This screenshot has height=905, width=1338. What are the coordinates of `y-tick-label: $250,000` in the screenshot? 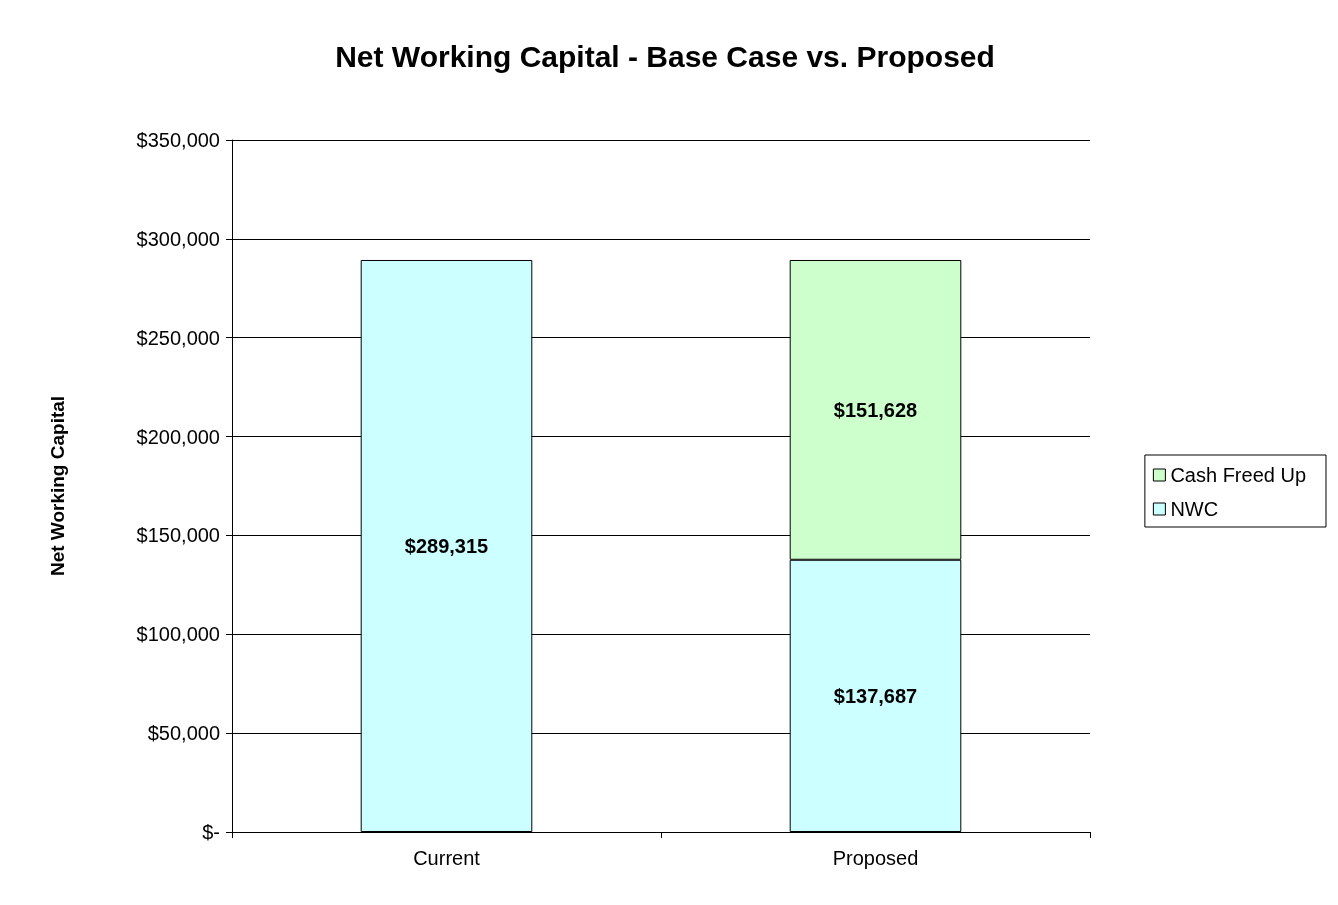 It's located at (178, 337).